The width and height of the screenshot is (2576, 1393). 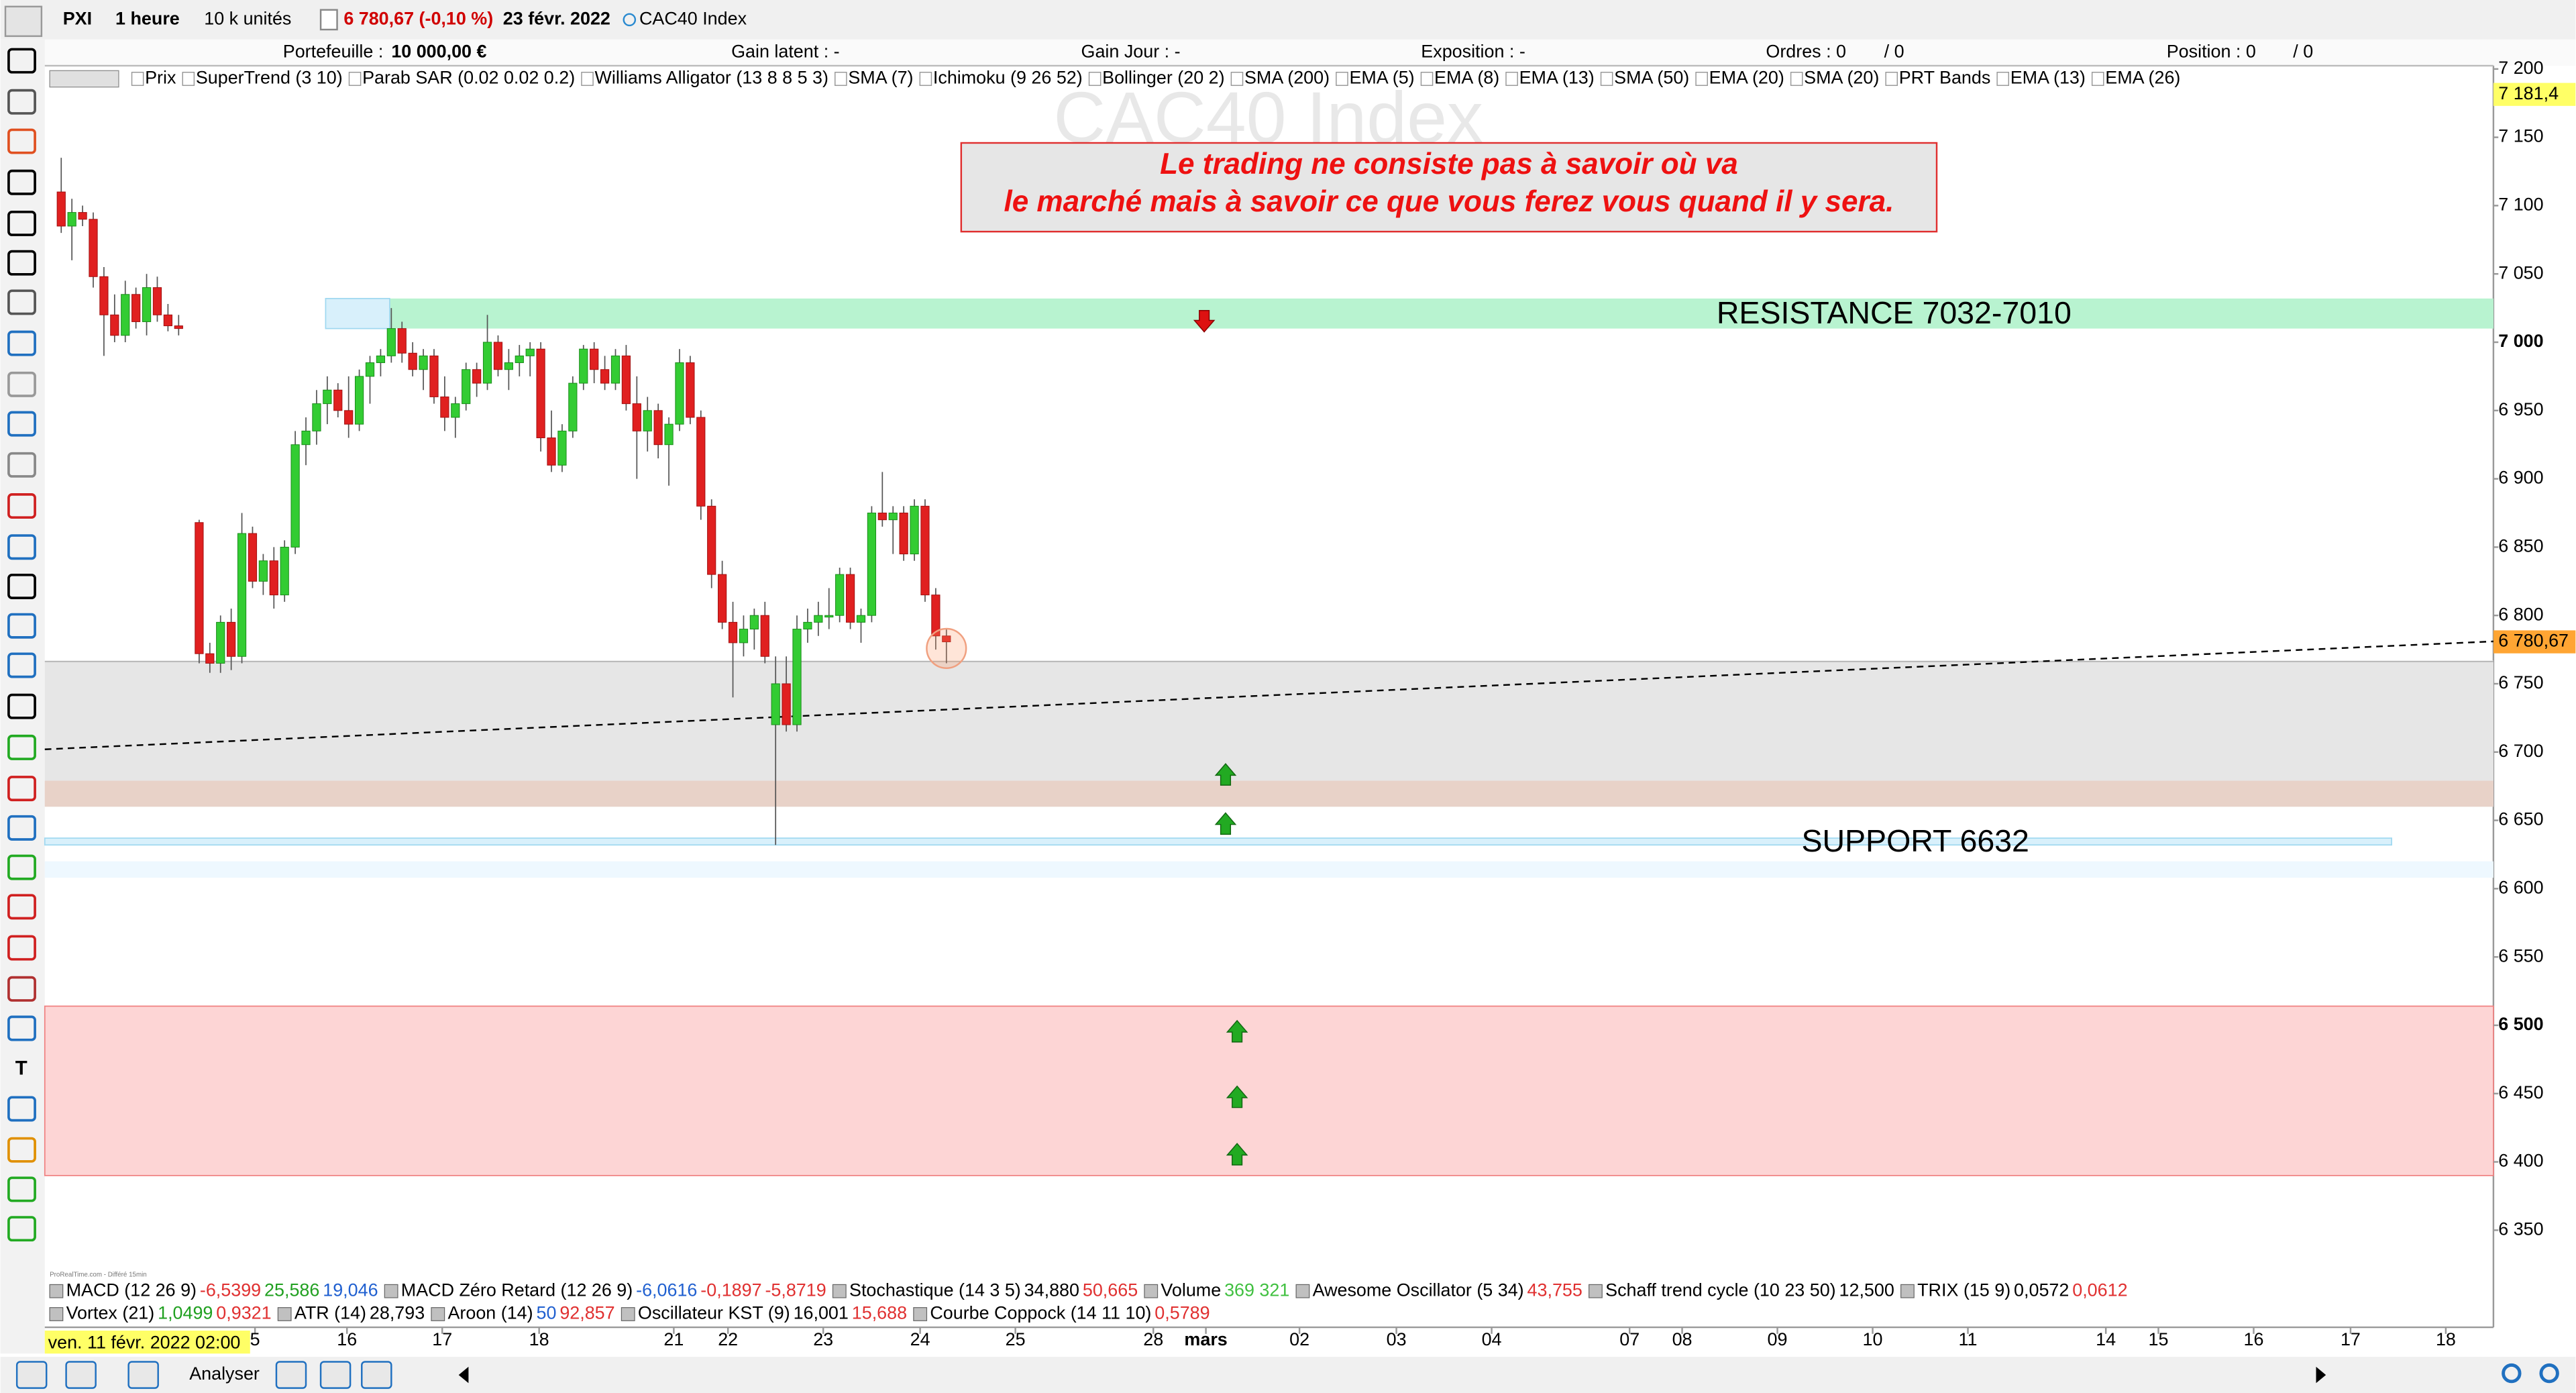 I want to click on indicator-name: SMA (200), so click(x=1287, y=78).